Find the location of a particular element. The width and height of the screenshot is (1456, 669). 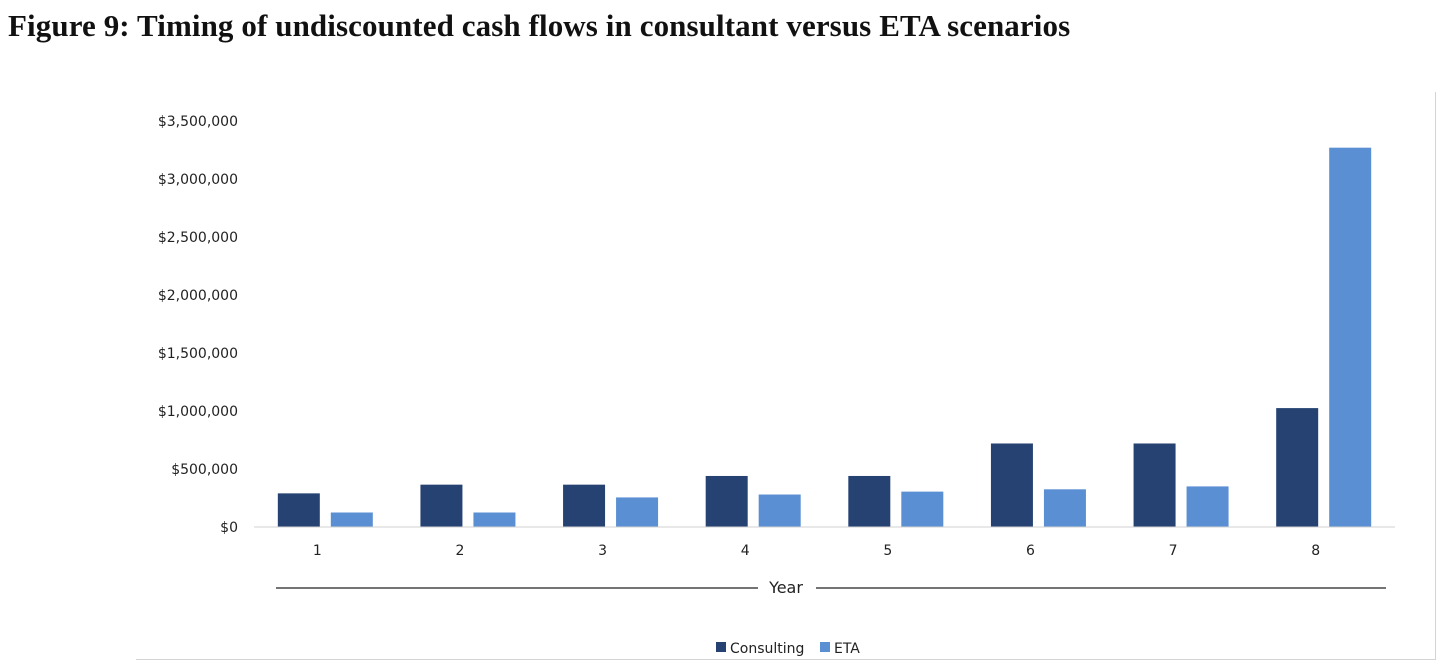

x-tick-label: 1 is located at coordinates (317, 551).